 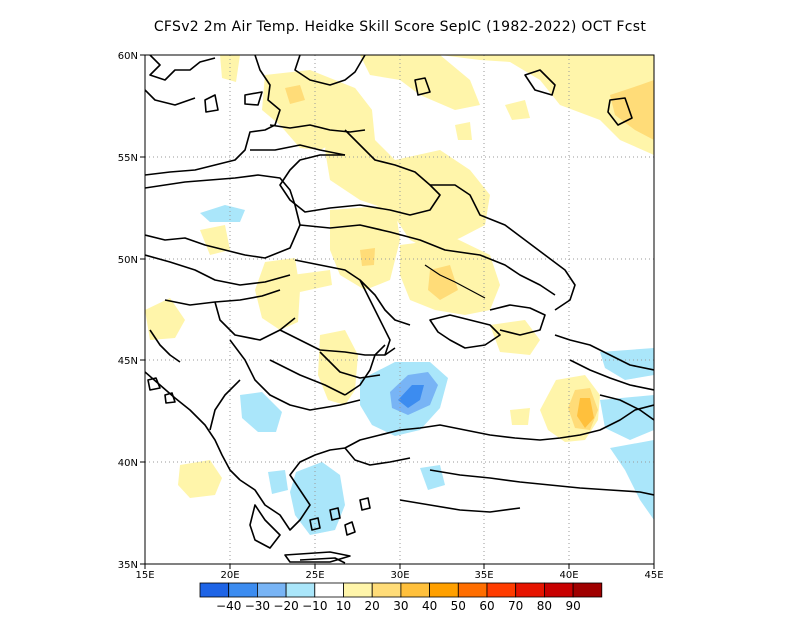 What do you see at coordinates (128, 565) in the screenshot?
I see `lat-label: 35N` at bounding box center [128, 565].